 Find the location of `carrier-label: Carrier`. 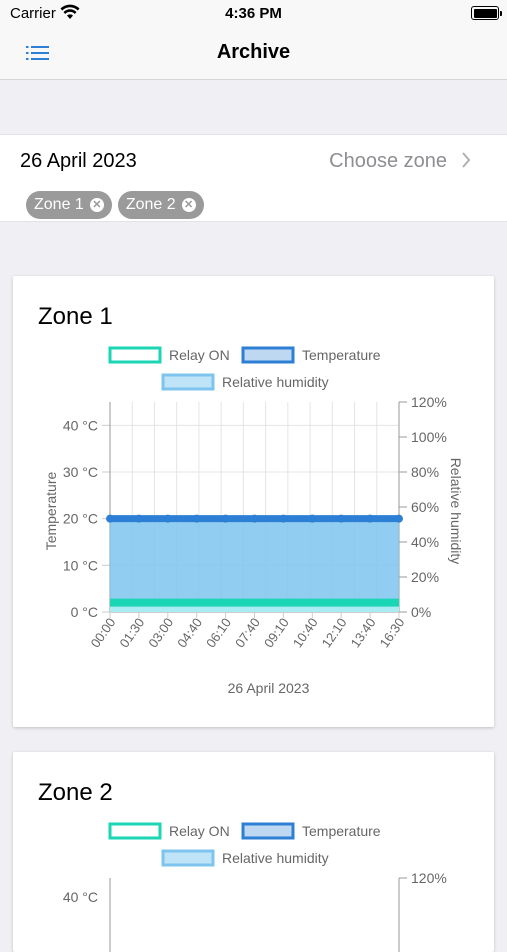

carrier-label: Carrier is located at coordinates (33, 13).